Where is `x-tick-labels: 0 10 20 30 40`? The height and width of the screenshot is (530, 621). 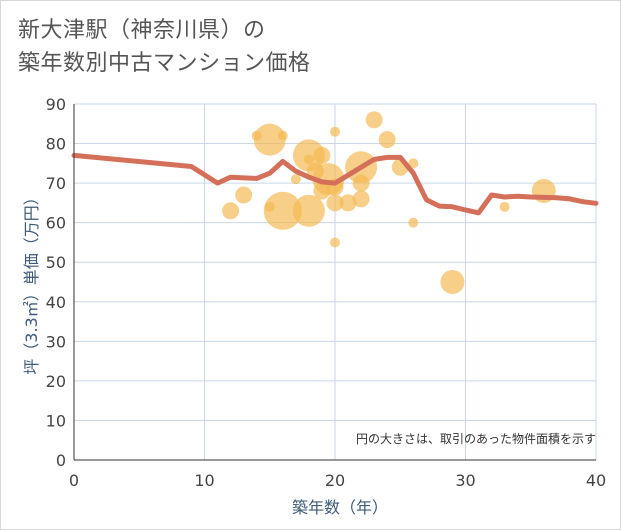
x-tick-labels: 0 10 20 30 40 is located at coordinates (337, 480).